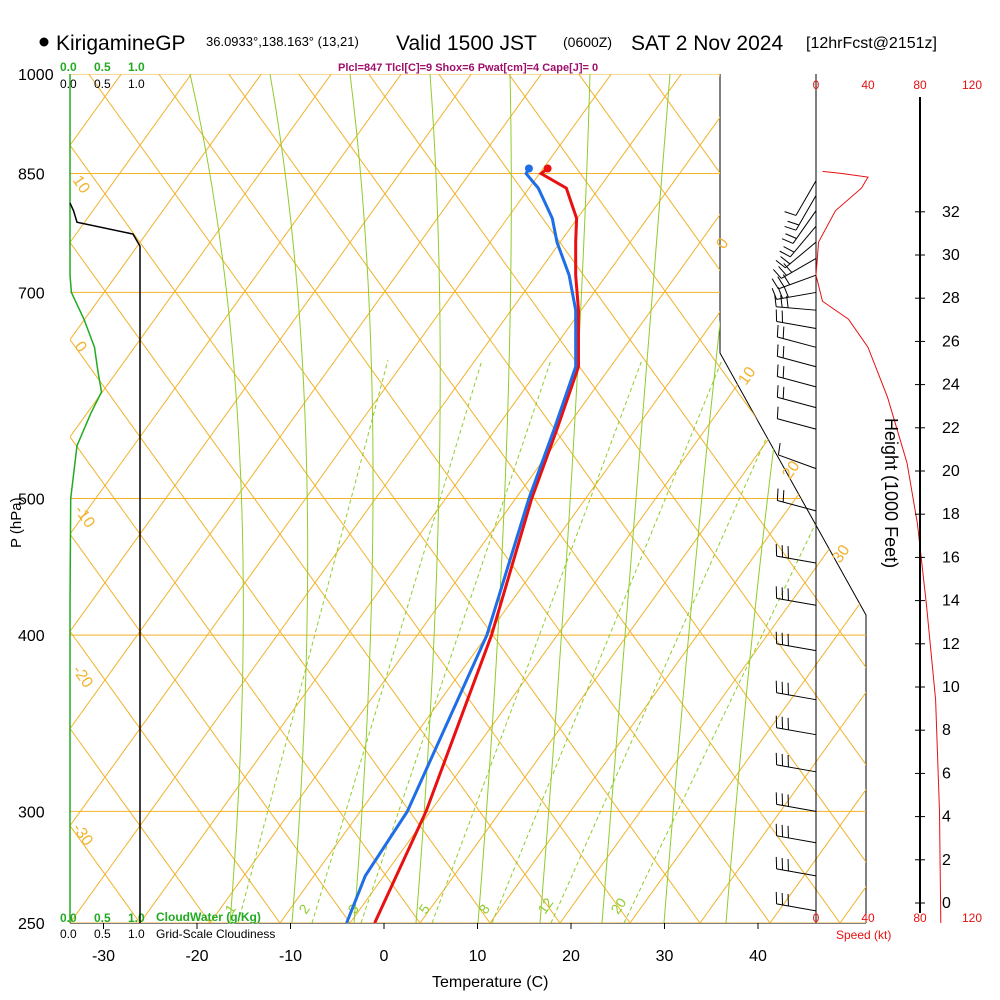 This screenshot has height=1000, width=1000. I want to click on height-tick-label: 8, so click(946, 730).